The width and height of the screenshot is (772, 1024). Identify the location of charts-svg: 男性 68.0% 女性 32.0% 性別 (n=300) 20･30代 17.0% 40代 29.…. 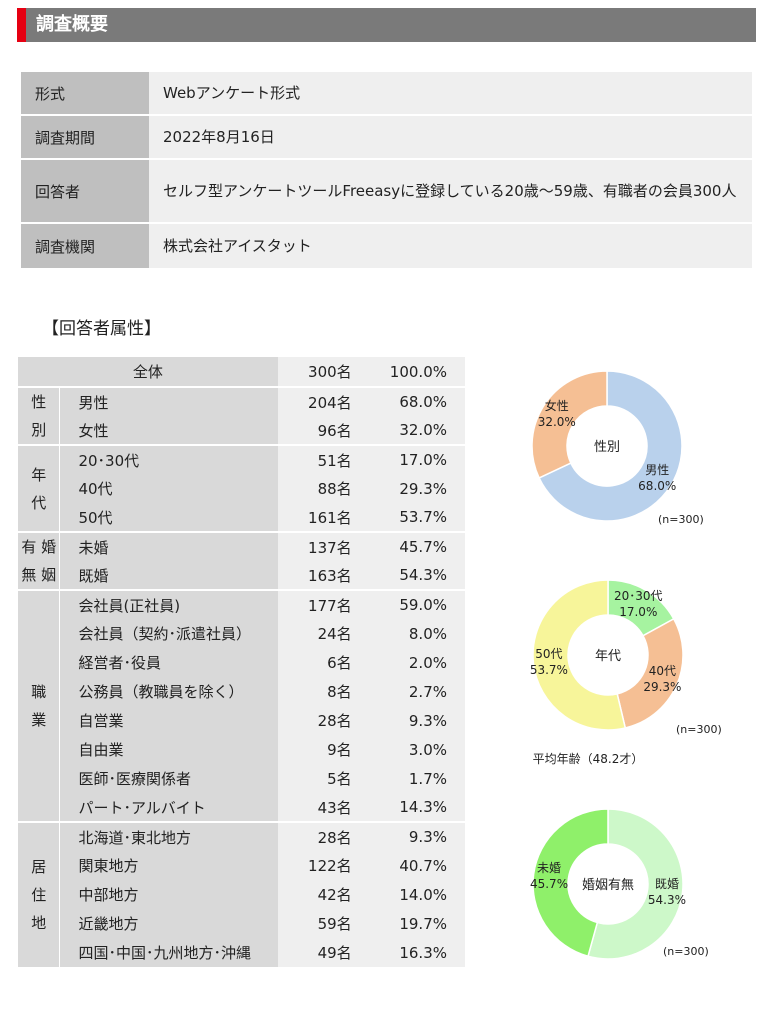
(626, 665).